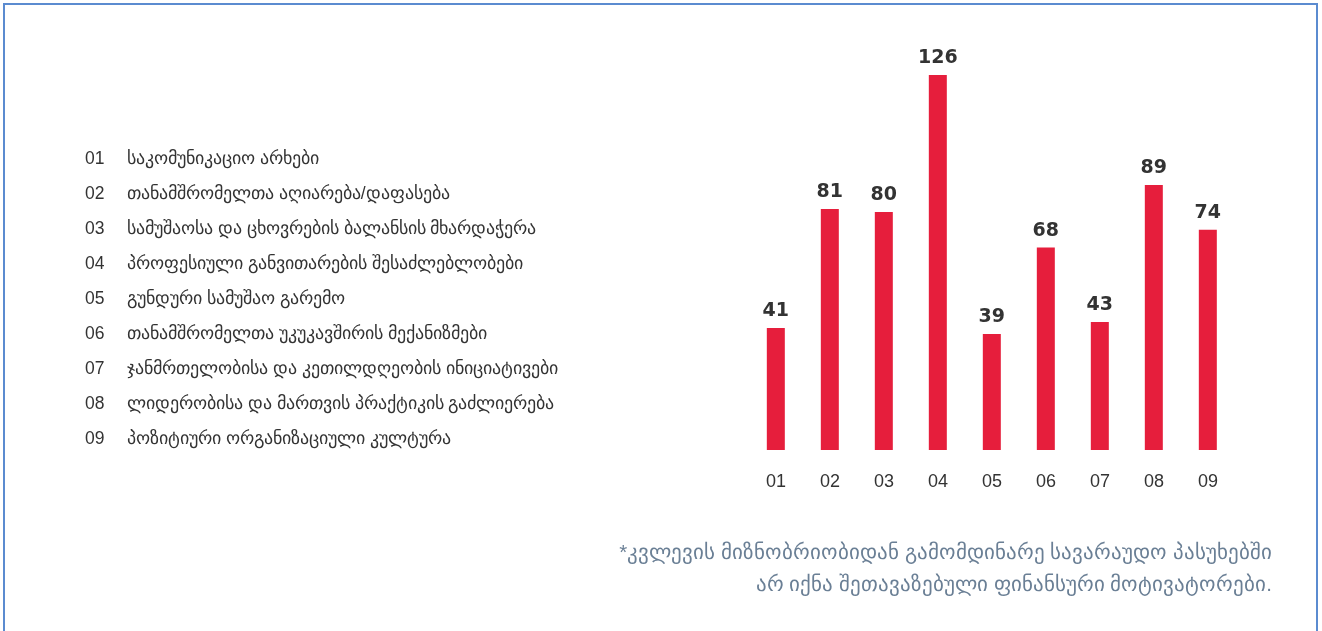 The image size is (1322, 631). Describe the element at coordinates (1046, 228) in the screenshot. I see `data-label: 68` at that location.